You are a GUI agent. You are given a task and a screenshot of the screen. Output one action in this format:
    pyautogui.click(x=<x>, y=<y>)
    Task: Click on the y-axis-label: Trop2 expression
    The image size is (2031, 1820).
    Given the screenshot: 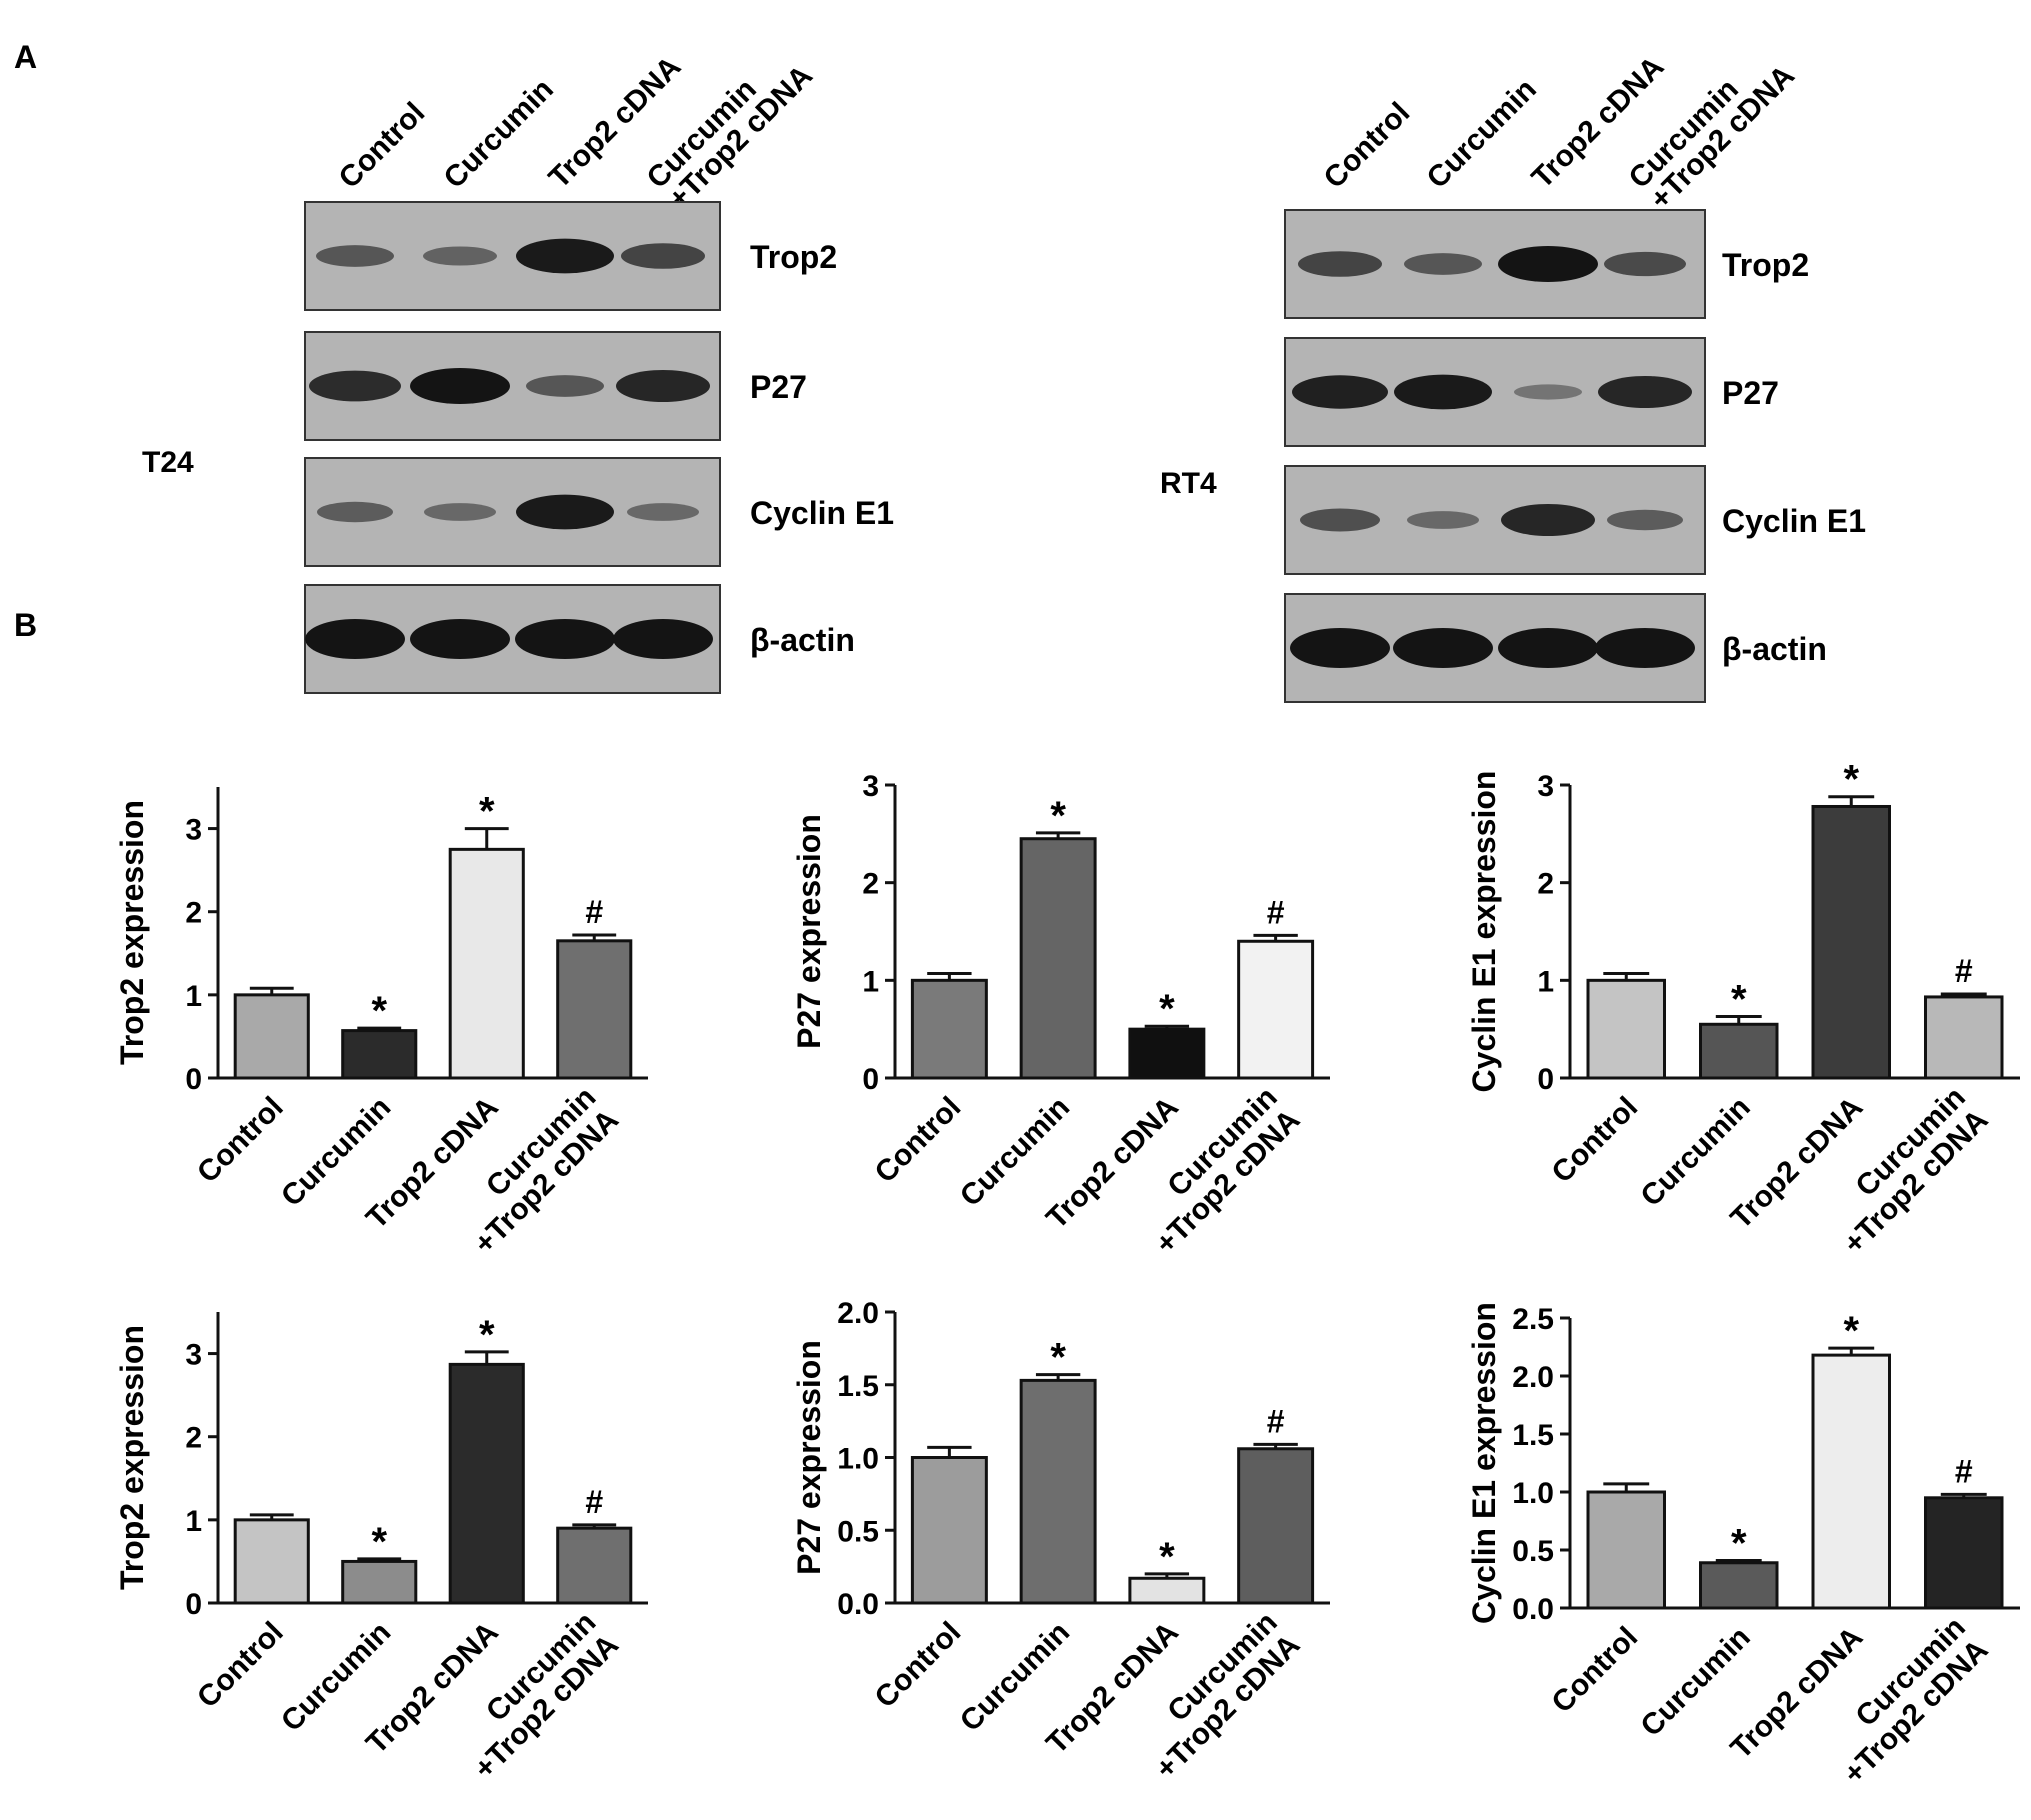 What is the action you would take?
    pyautogui.click(x=132, y=1457)
    